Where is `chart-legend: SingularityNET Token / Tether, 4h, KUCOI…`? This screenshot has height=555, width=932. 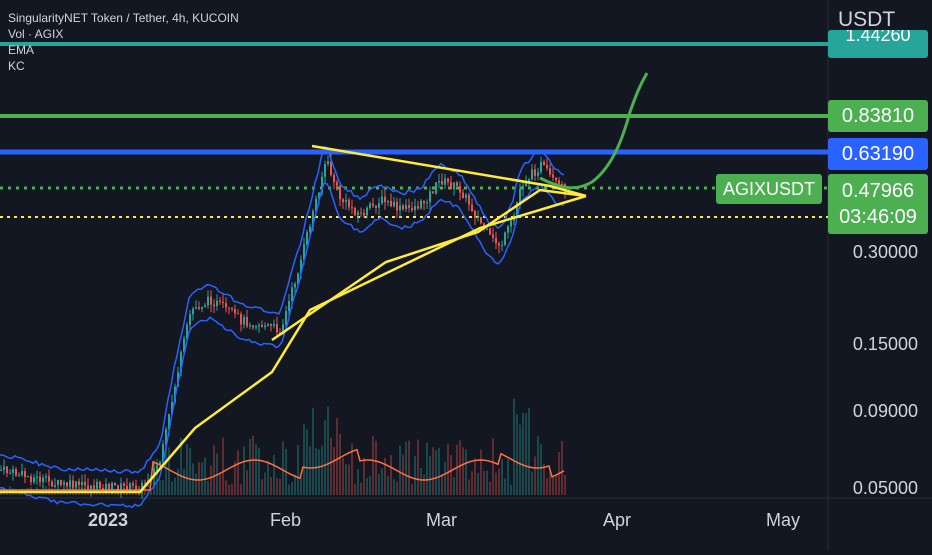
chart-legend: SingularityNET Token / Tether, 4h, KUCOI… is located at coordinates (123, 42).